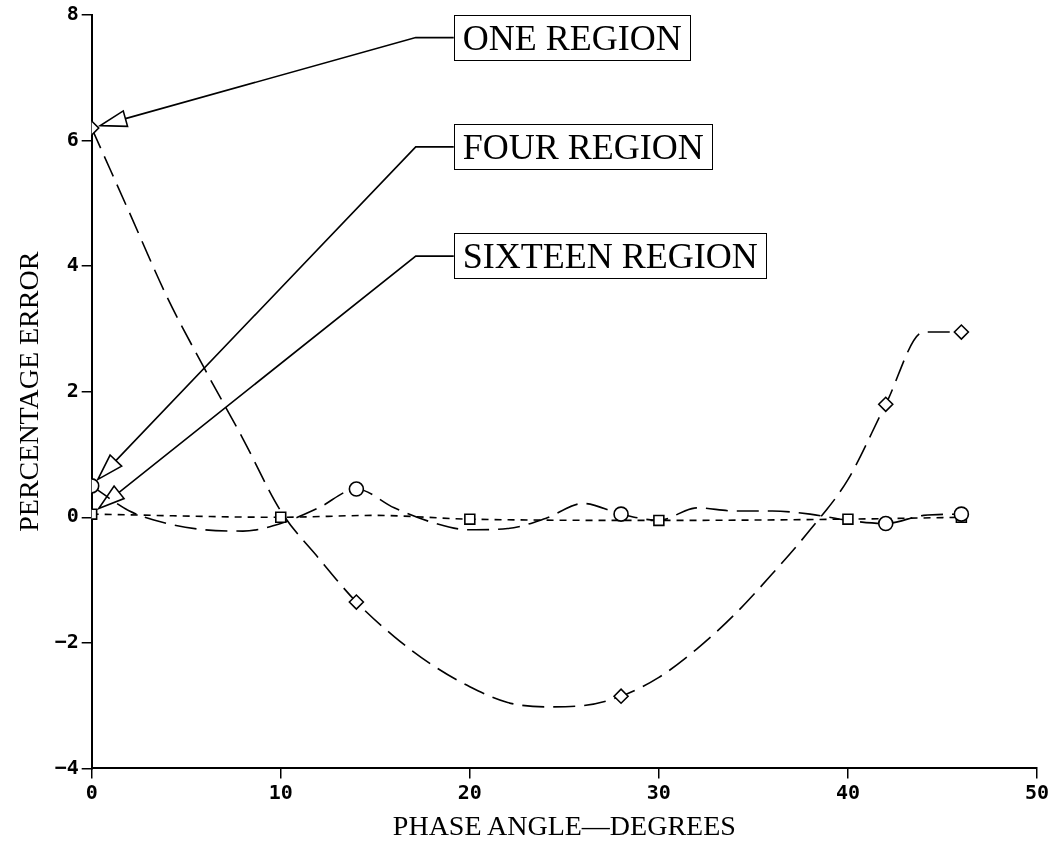 The width and height of the screenshot is (1057, 858). Describe the element at coordinates (658, 791) in the screenshot. I see `x-tick-label: 30` at that location.